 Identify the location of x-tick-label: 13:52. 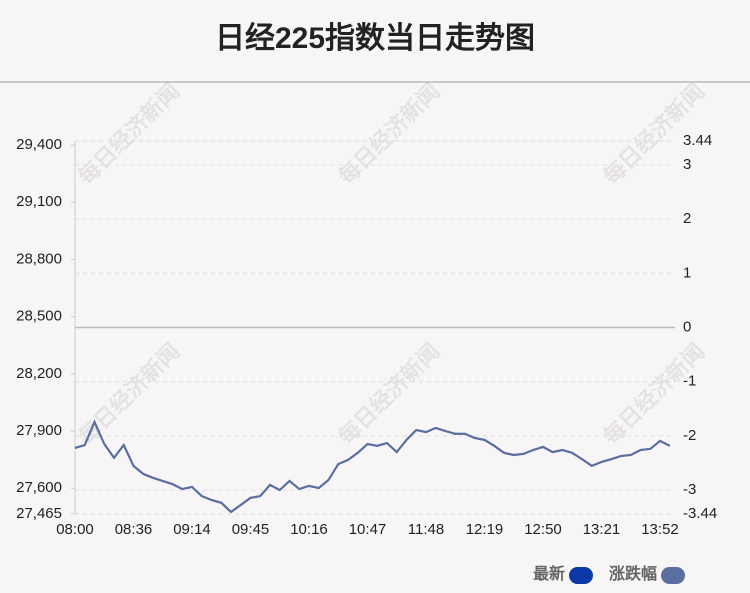
(660, 529).